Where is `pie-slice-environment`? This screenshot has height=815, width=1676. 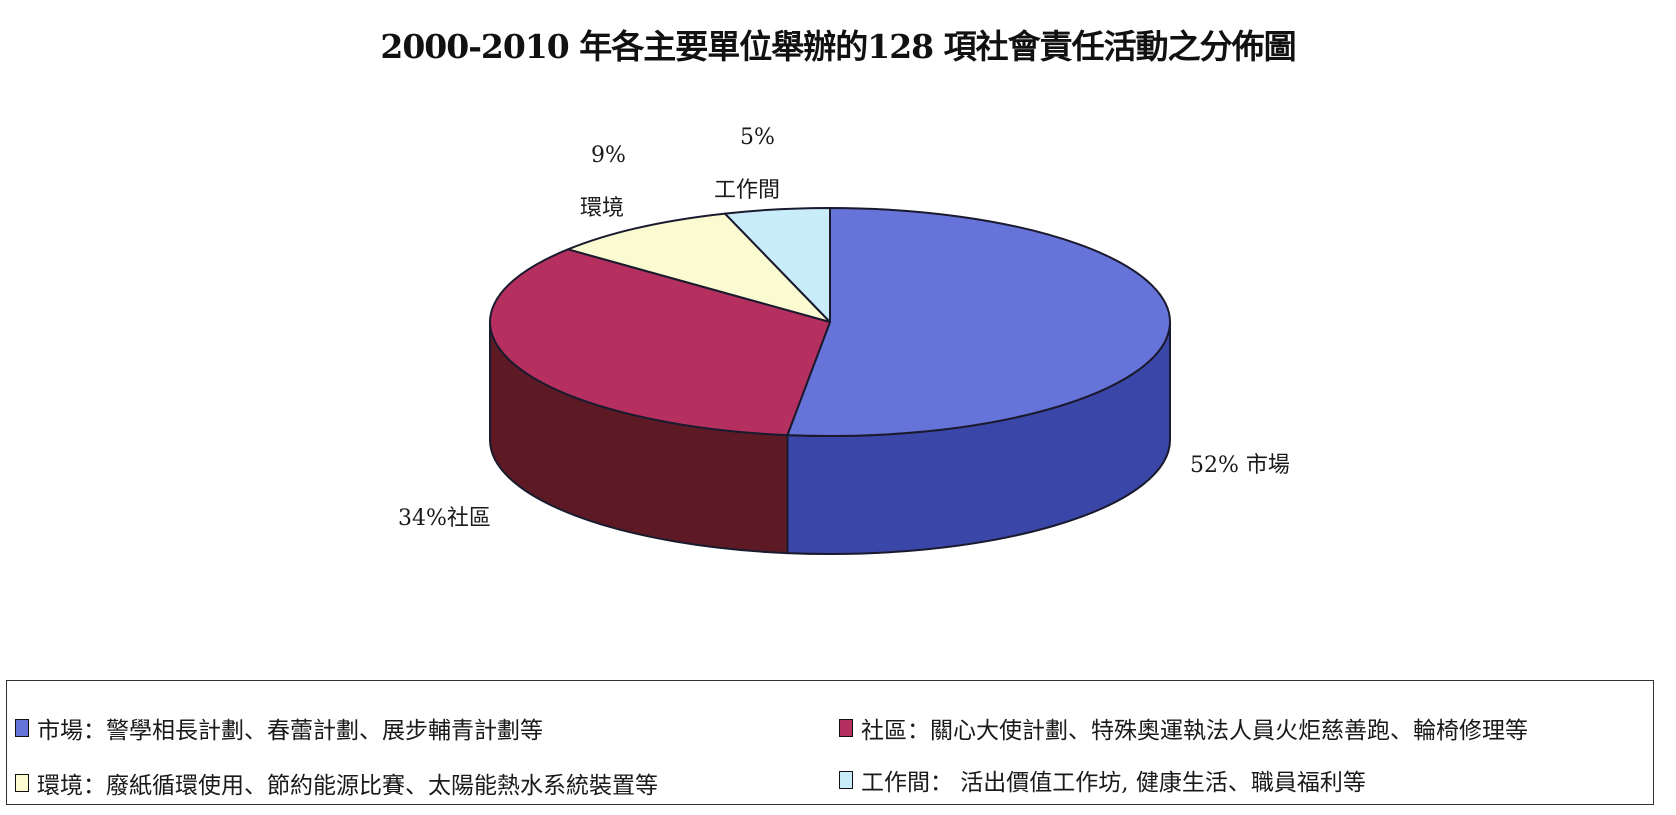
pie-slice-environment is located at coordinates (699, 267).